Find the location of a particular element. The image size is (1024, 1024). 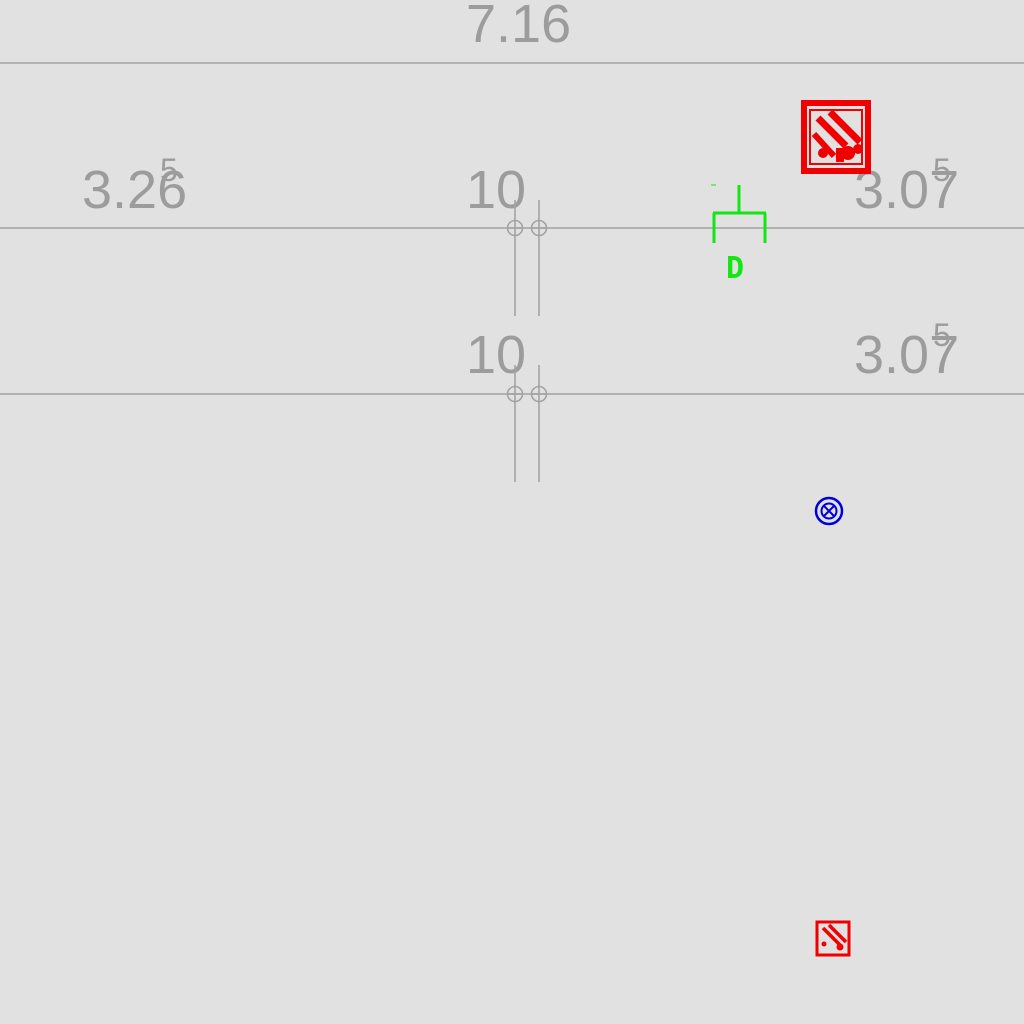

sensor-x-circle-icon is located at coordinates (829, 511).